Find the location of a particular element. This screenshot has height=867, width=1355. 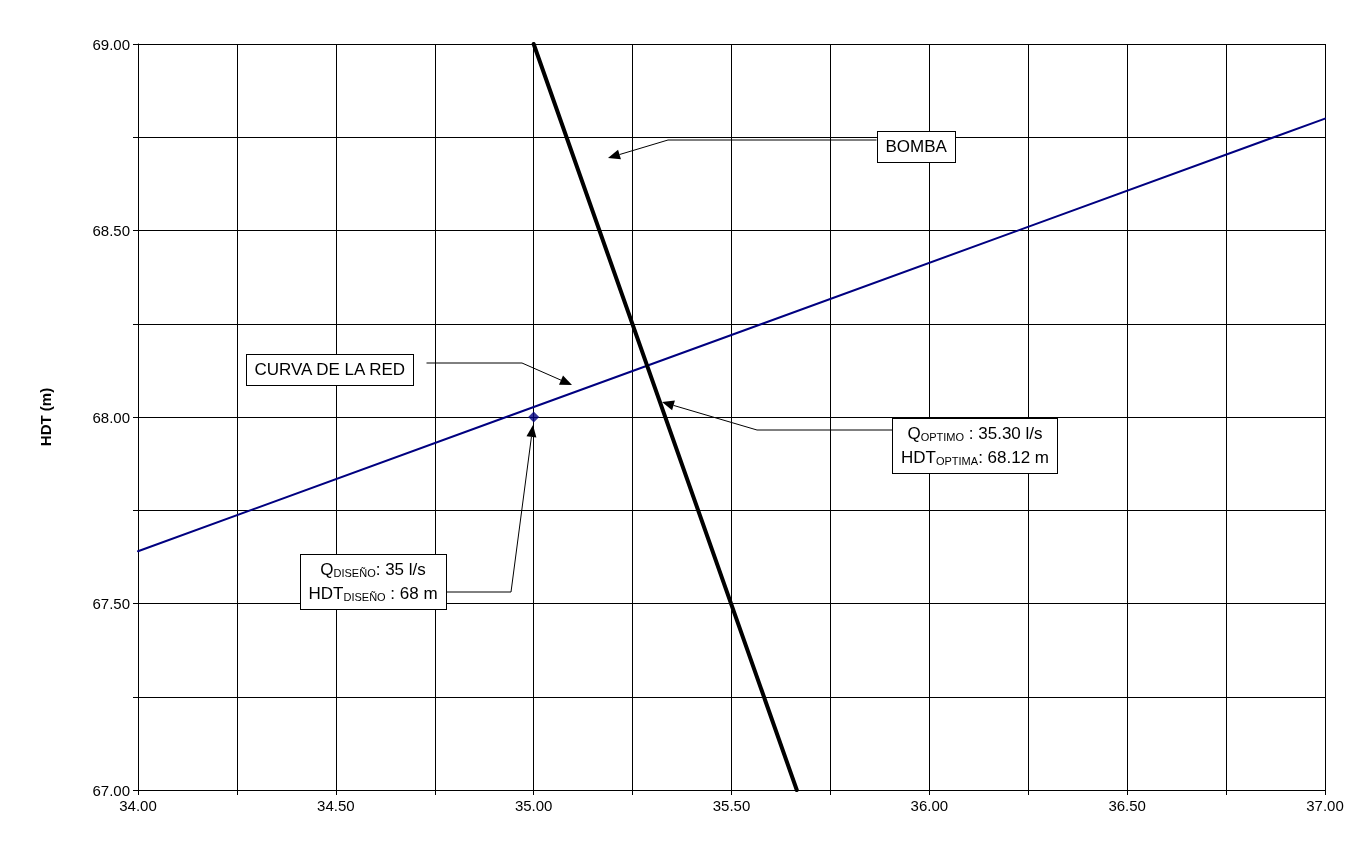

x-tick-label: 35.50 is located at coordinates (731, 805).